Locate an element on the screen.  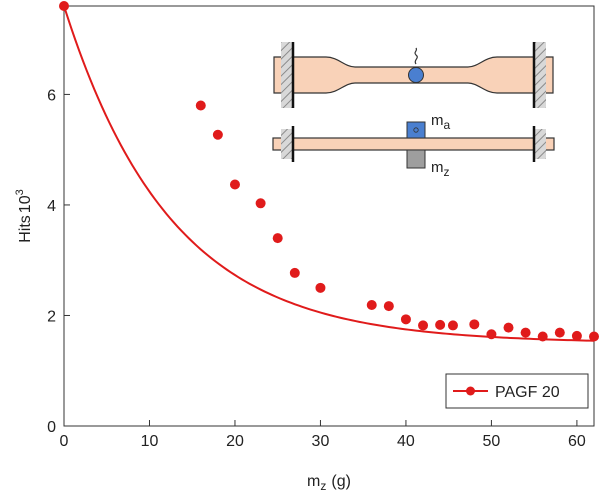
impact-ball-icon is located at coordinates (416, 75).